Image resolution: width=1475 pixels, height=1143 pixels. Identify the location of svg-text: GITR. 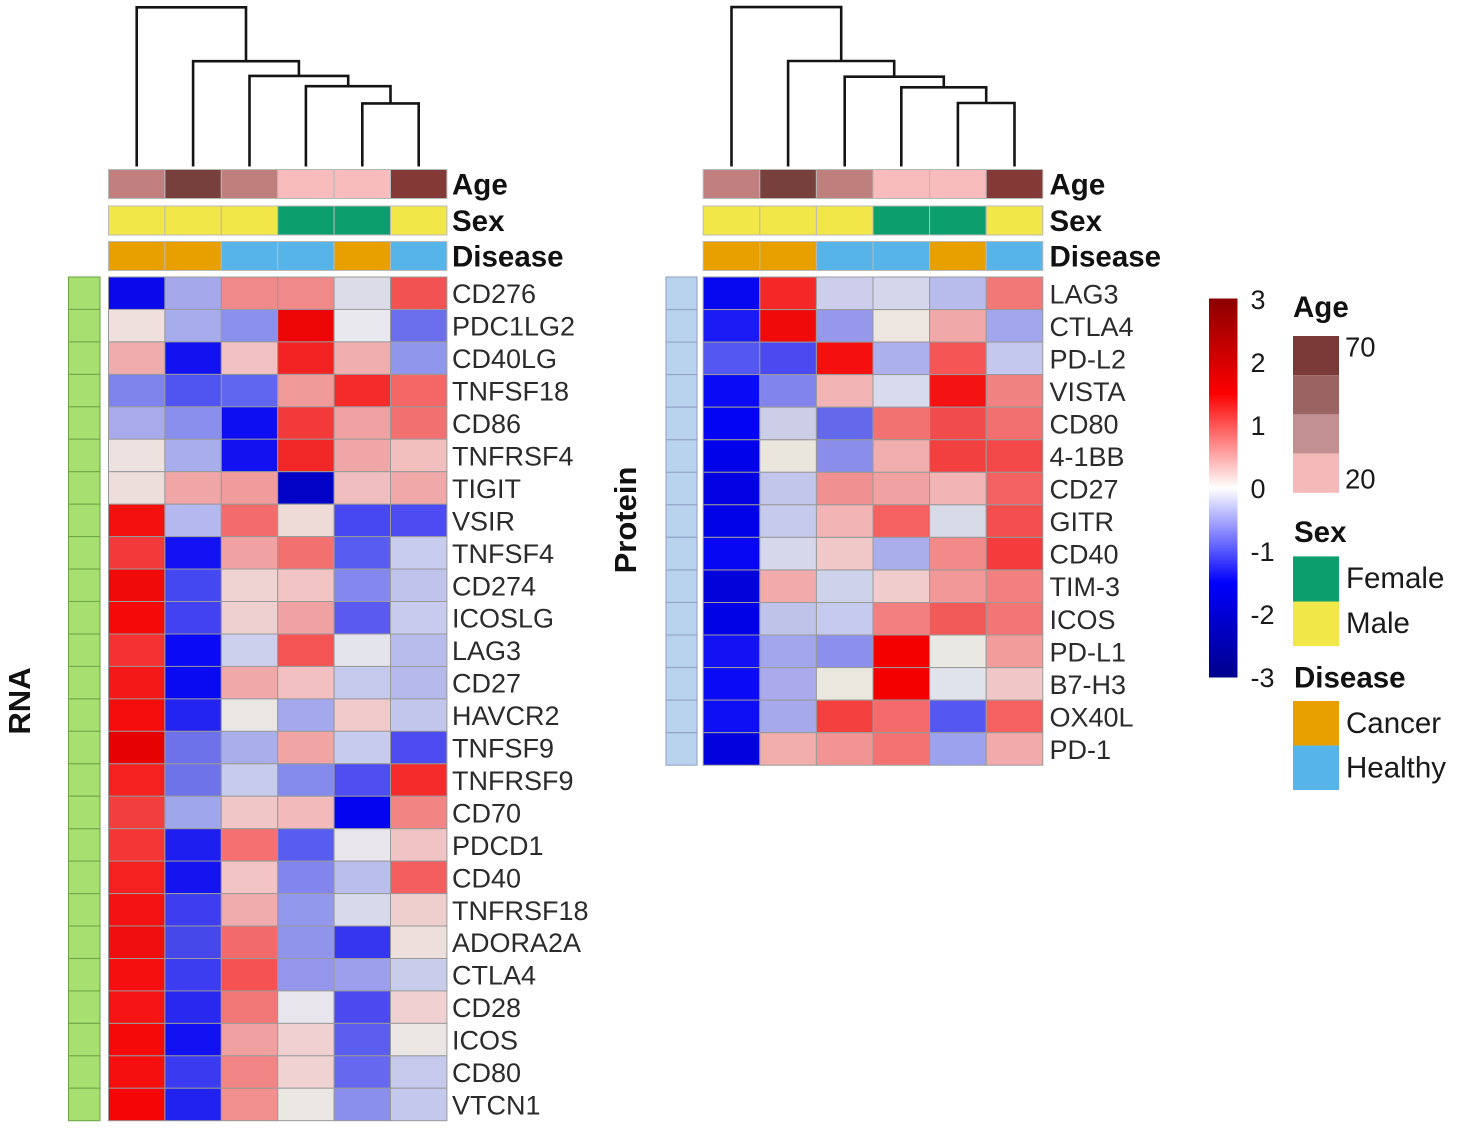
(1082, 522).